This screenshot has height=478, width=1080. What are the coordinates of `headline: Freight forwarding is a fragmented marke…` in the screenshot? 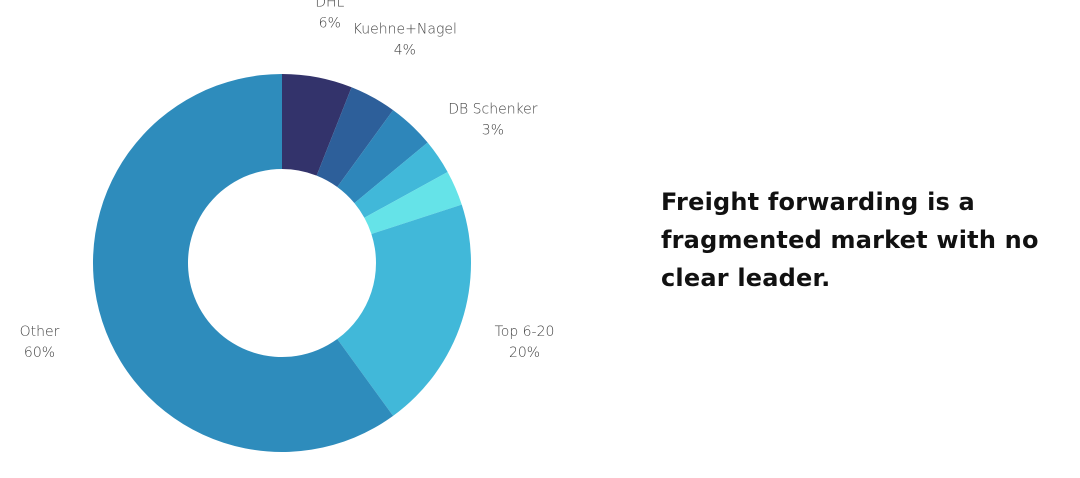 It's located at (861, 240).